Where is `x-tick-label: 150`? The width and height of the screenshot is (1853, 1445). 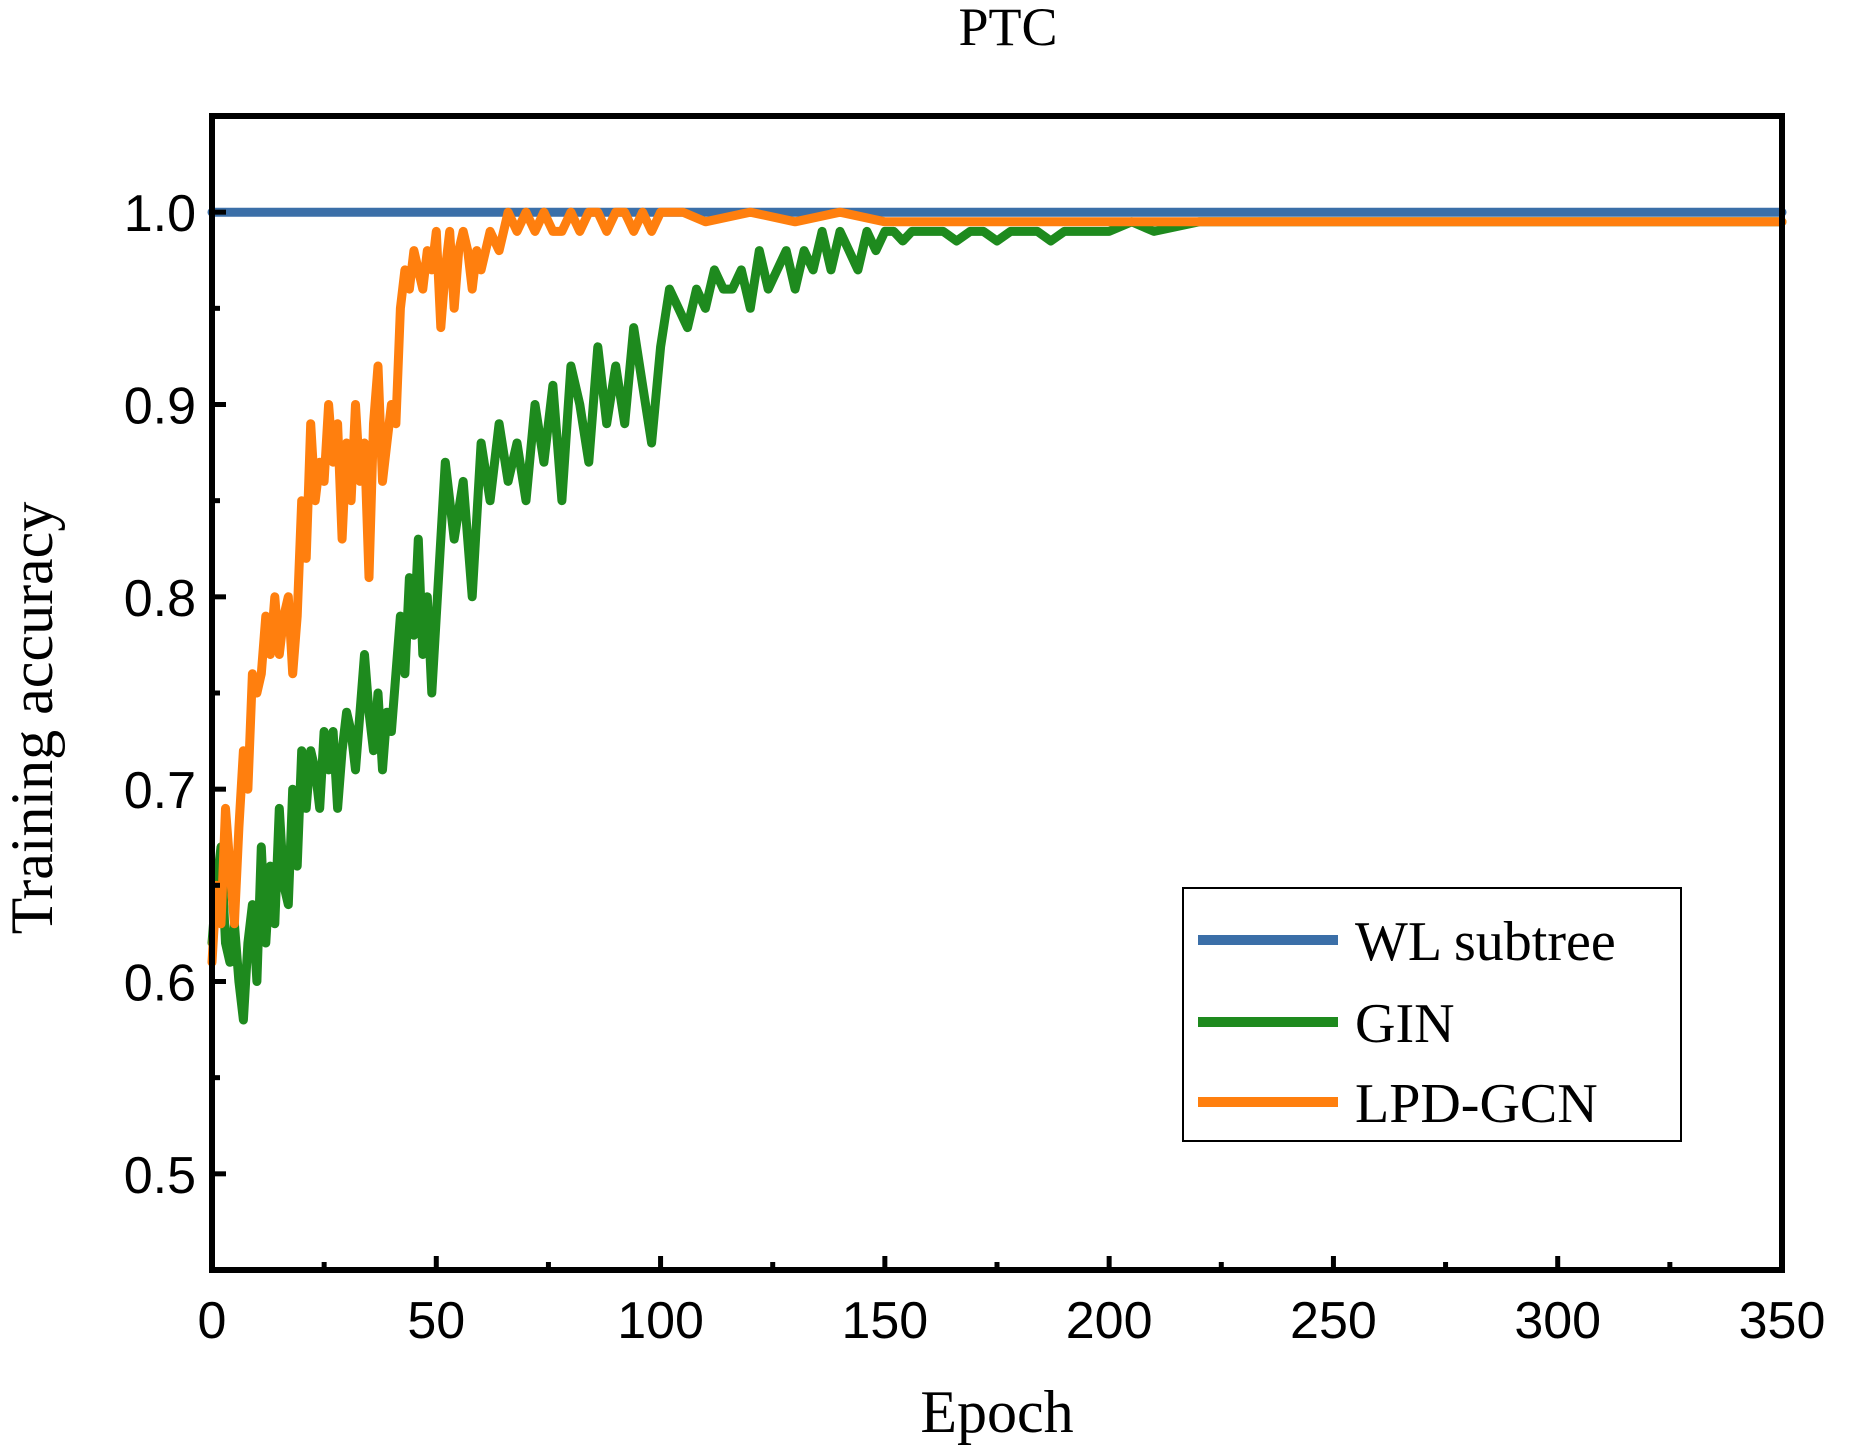 x-tick-label: 150 is located at coordinates (884, 1321).